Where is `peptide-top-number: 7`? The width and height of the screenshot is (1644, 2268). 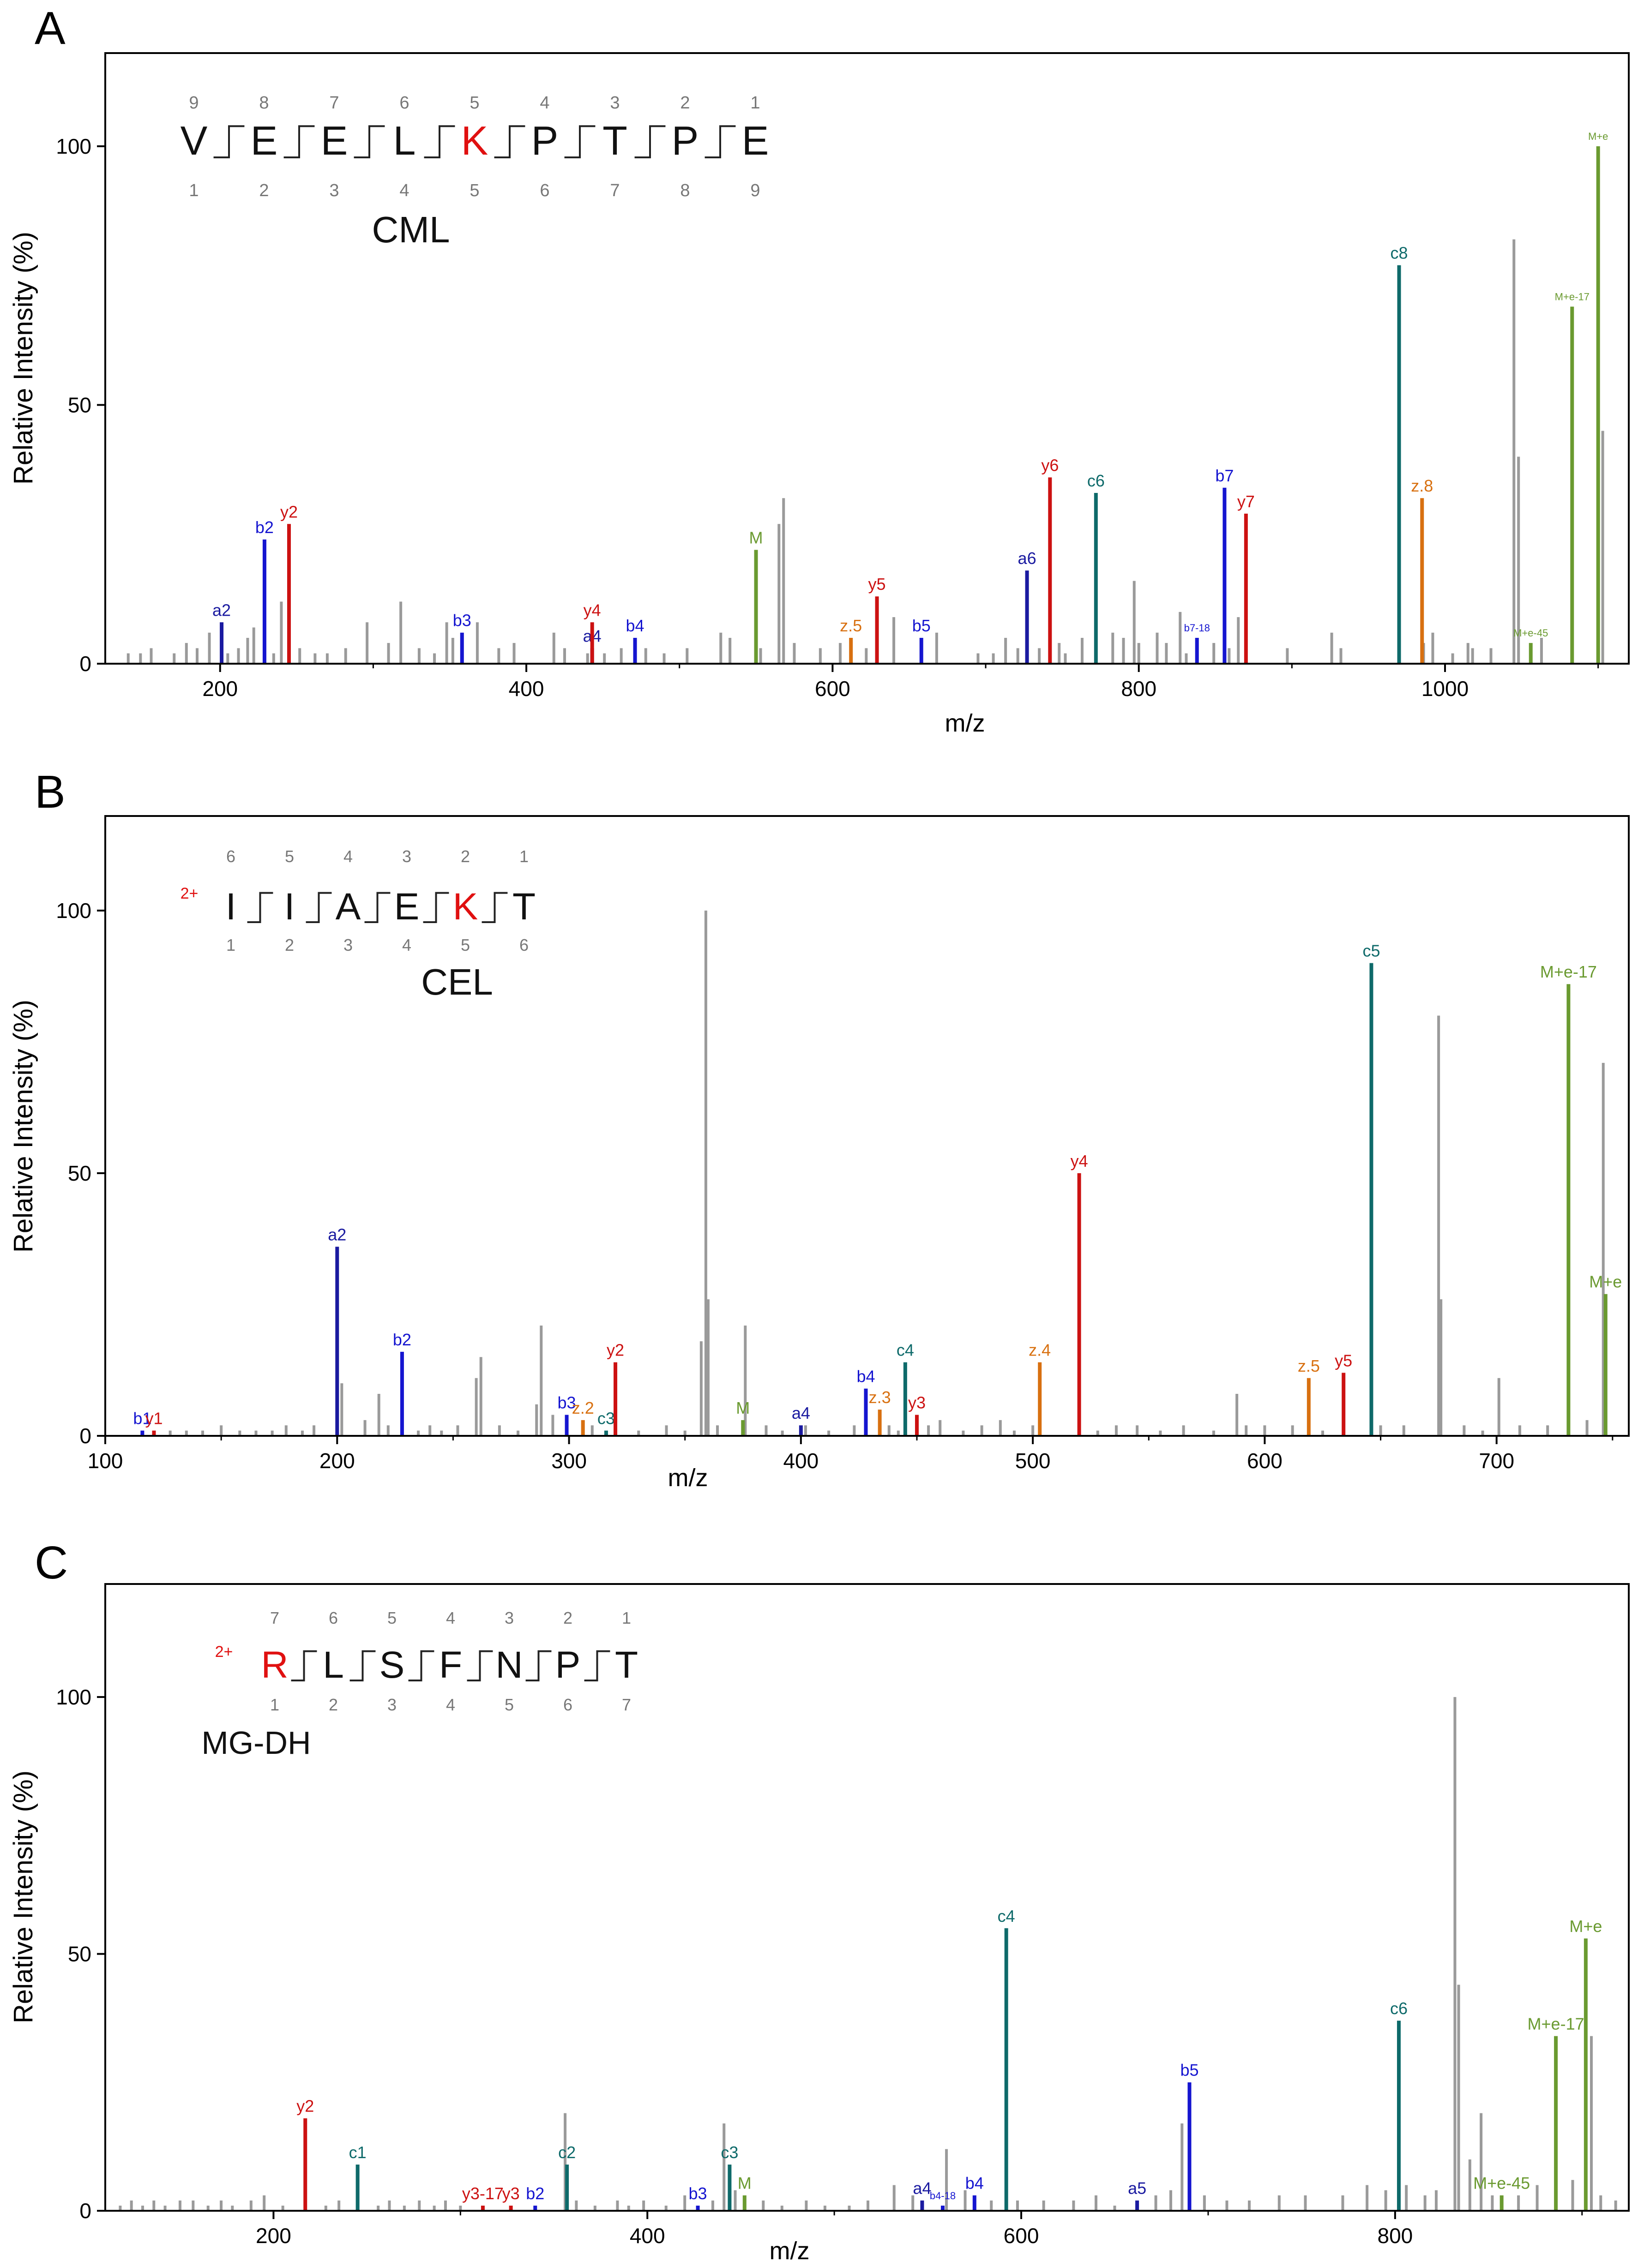
peptide-top-number: 7 is located at coordinates (334, 103).